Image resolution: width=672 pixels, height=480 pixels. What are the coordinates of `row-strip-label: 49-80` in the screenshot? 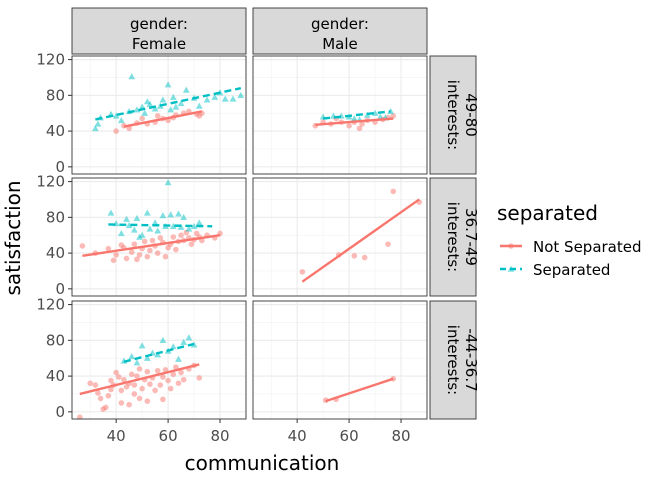 It's located at (471, 115).